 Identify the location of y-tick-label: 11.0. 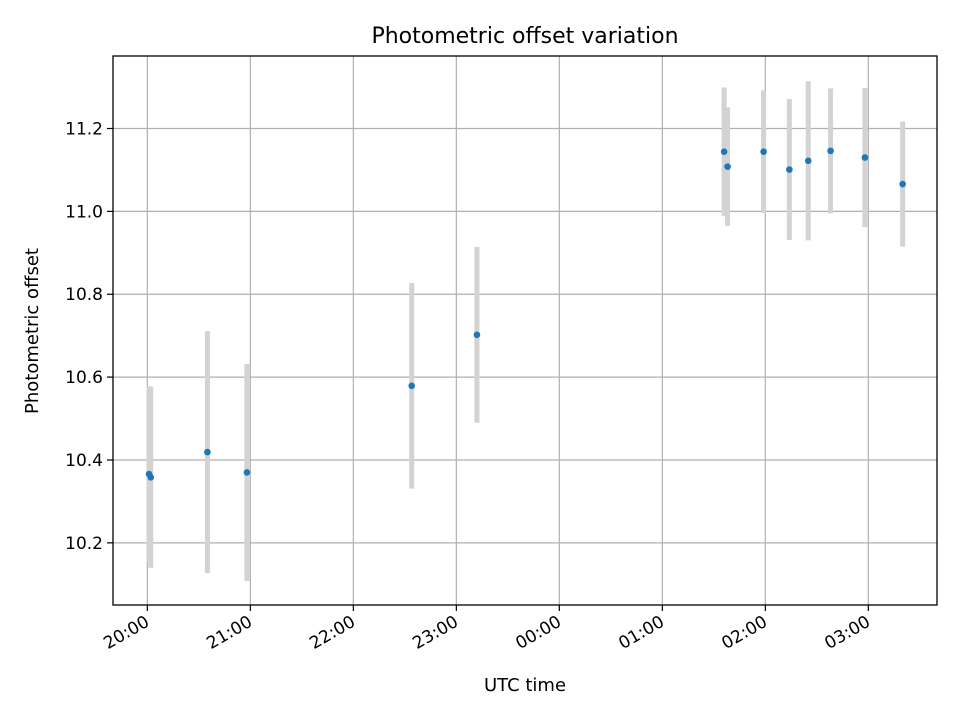
(84, 212).